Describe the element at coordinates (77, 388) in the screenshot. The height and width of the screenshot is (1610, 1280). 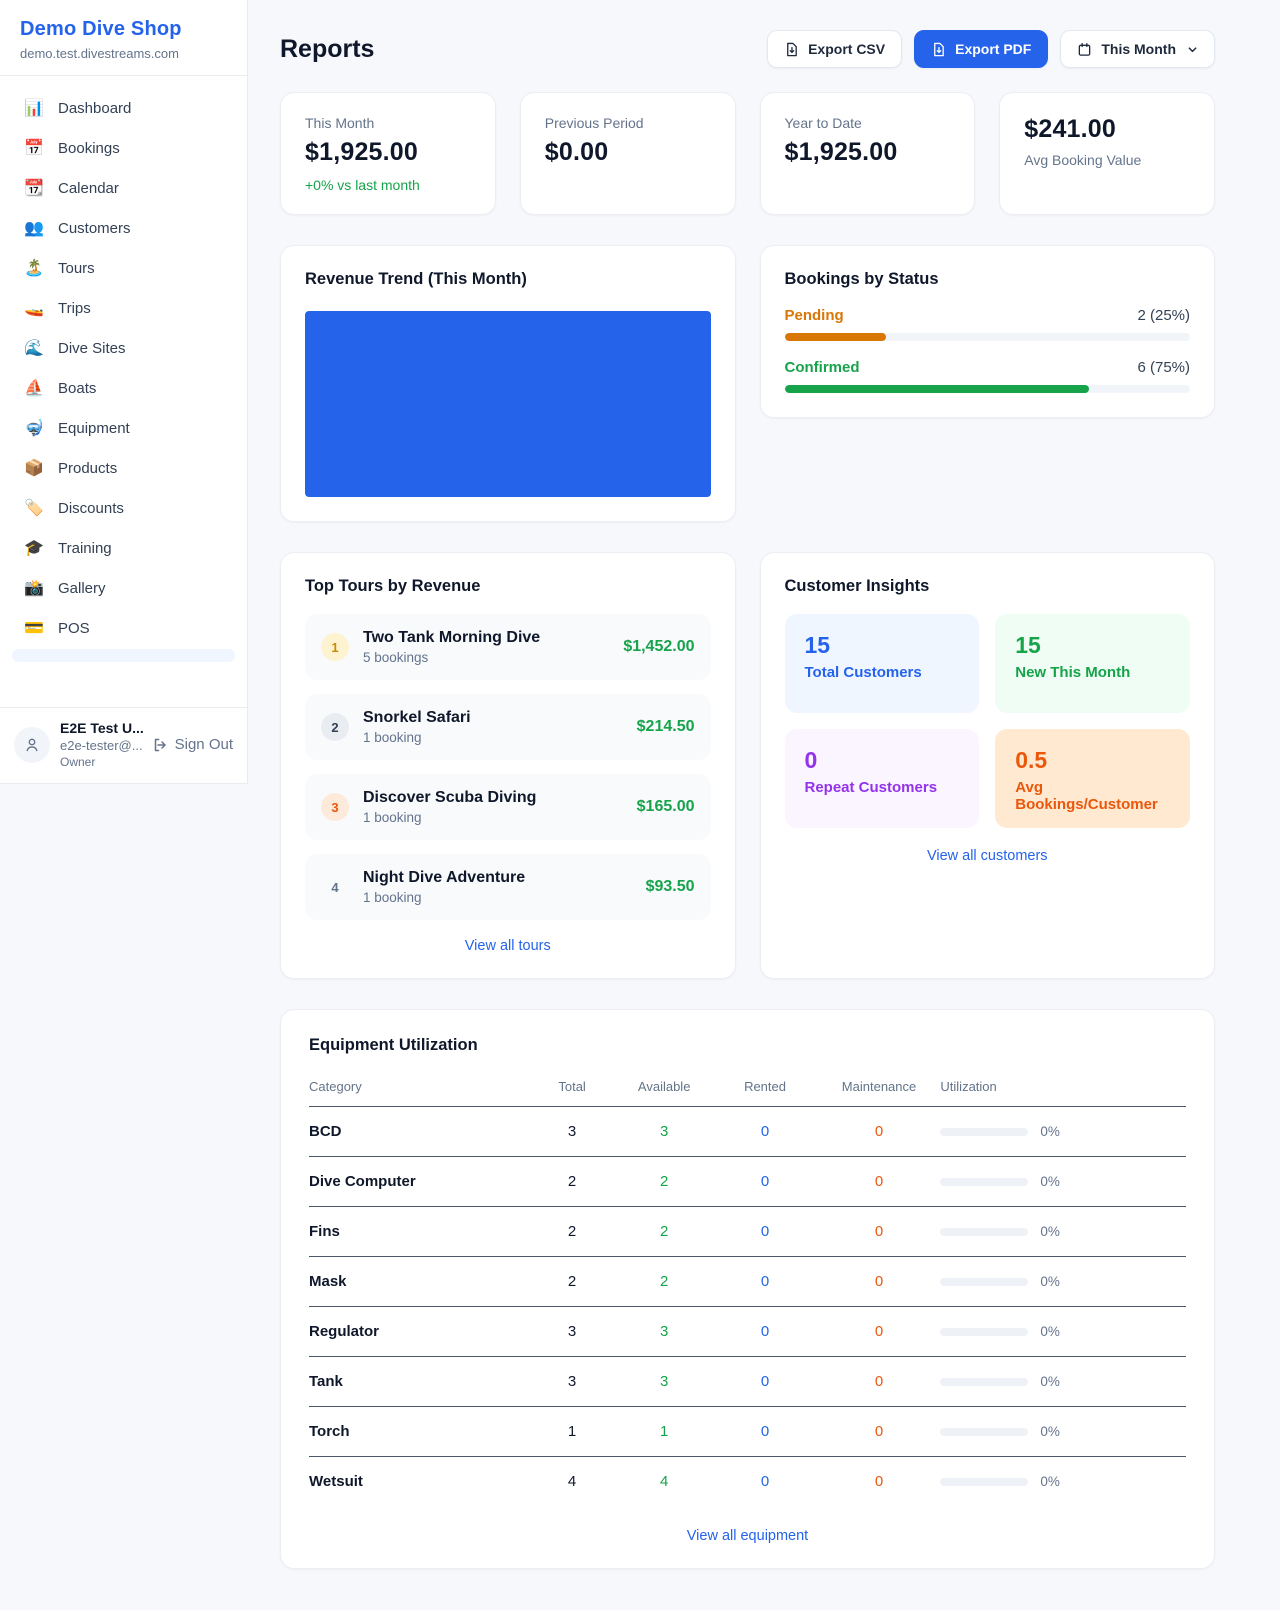
I see `sidebar-item-label: Boats` at that location.